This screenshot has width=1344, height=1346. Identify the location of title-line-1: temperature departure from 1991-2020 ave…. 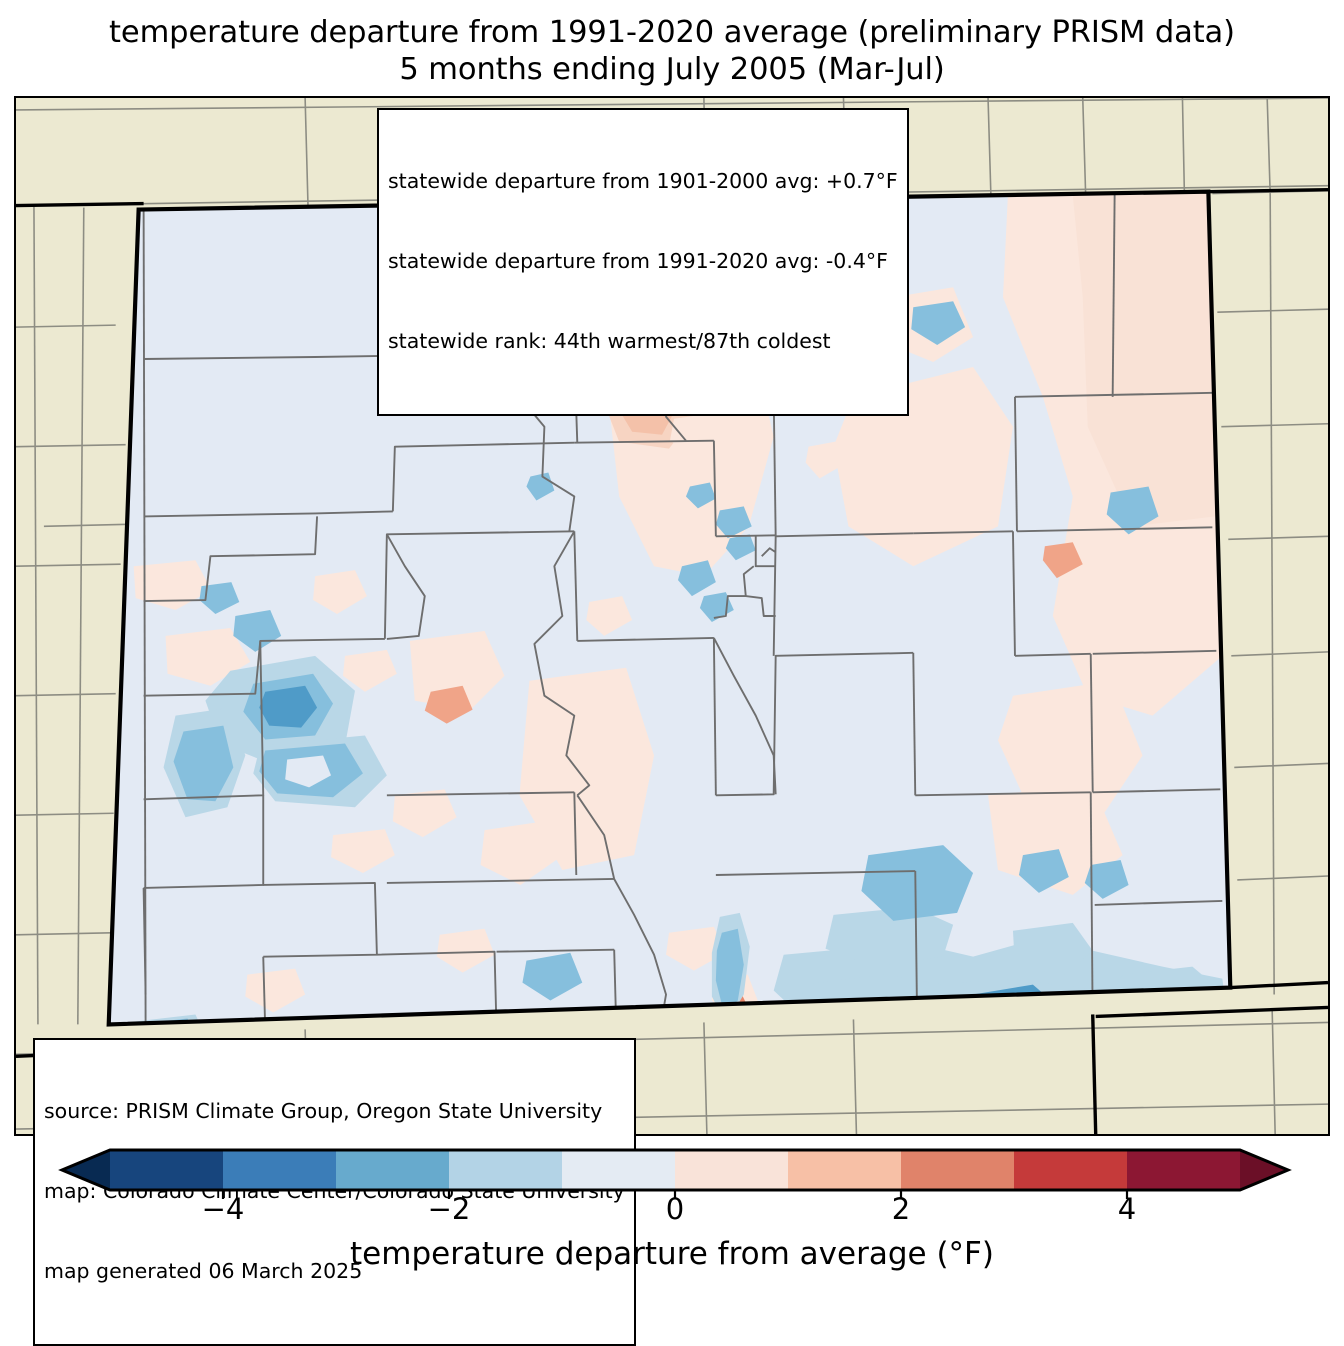
(672, 32).